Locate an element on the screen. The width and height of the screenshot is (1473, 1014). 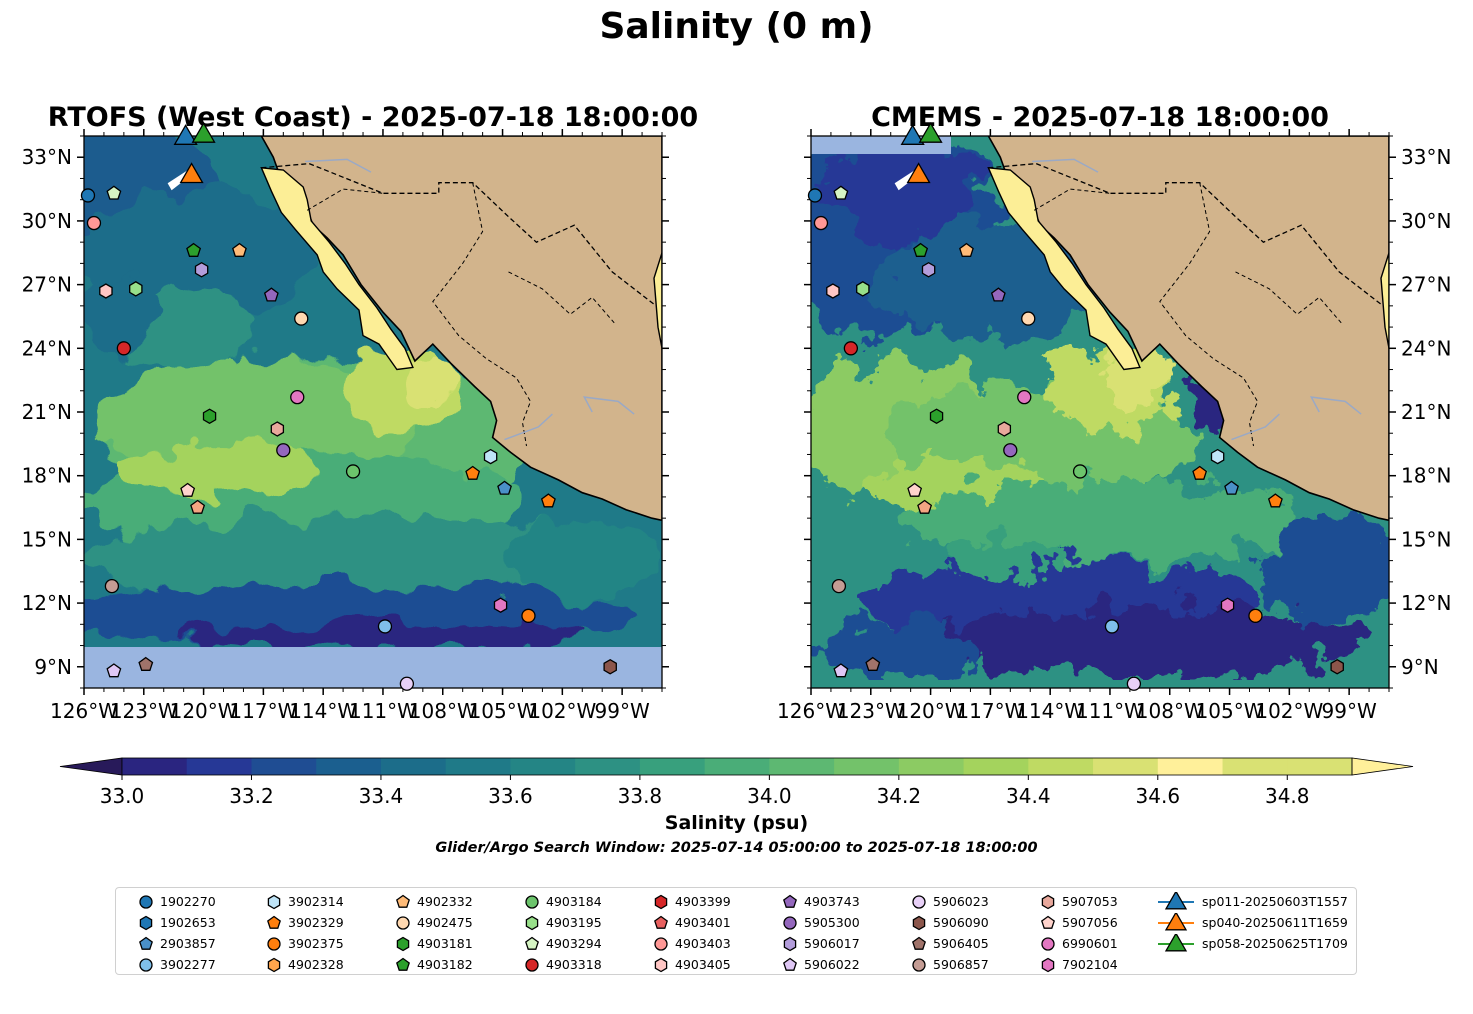
legend-label: 4903195 is located at coordinates (574, 922).